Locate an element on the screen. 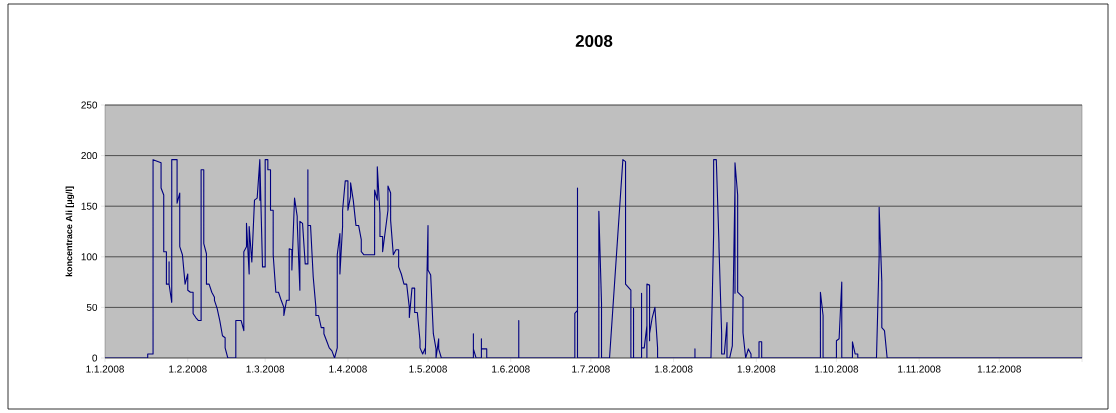  y-tick-label: 100 is located at coordinates (89, 257).